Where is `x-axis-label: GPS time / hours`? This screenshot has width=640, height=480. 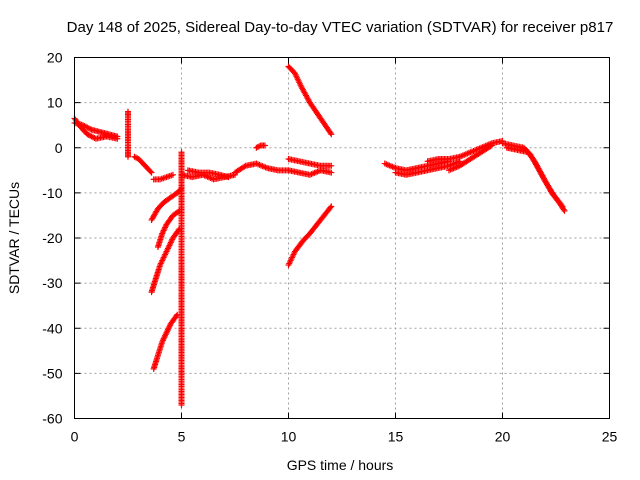
x-axis-label: GPS time / hours is located at coordinates (340, 465).